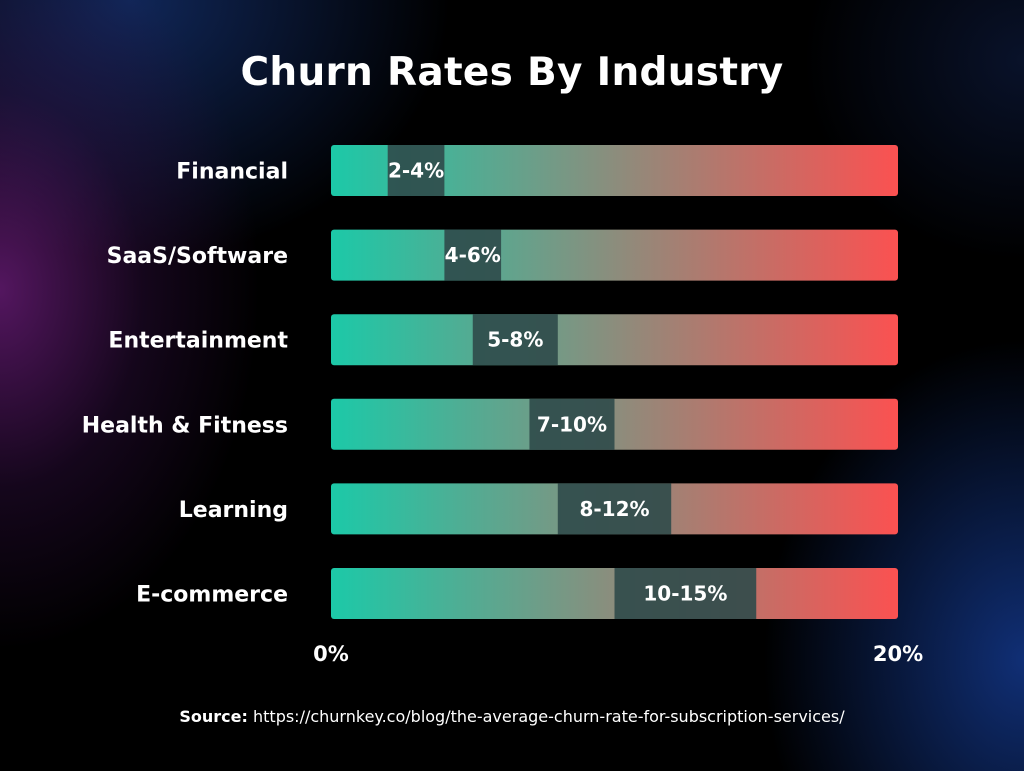 Image resolution: width=1024 pixels, height=771 pixels. I want to click on category-label-e-commerce: E-commerce, so click(212, 595).